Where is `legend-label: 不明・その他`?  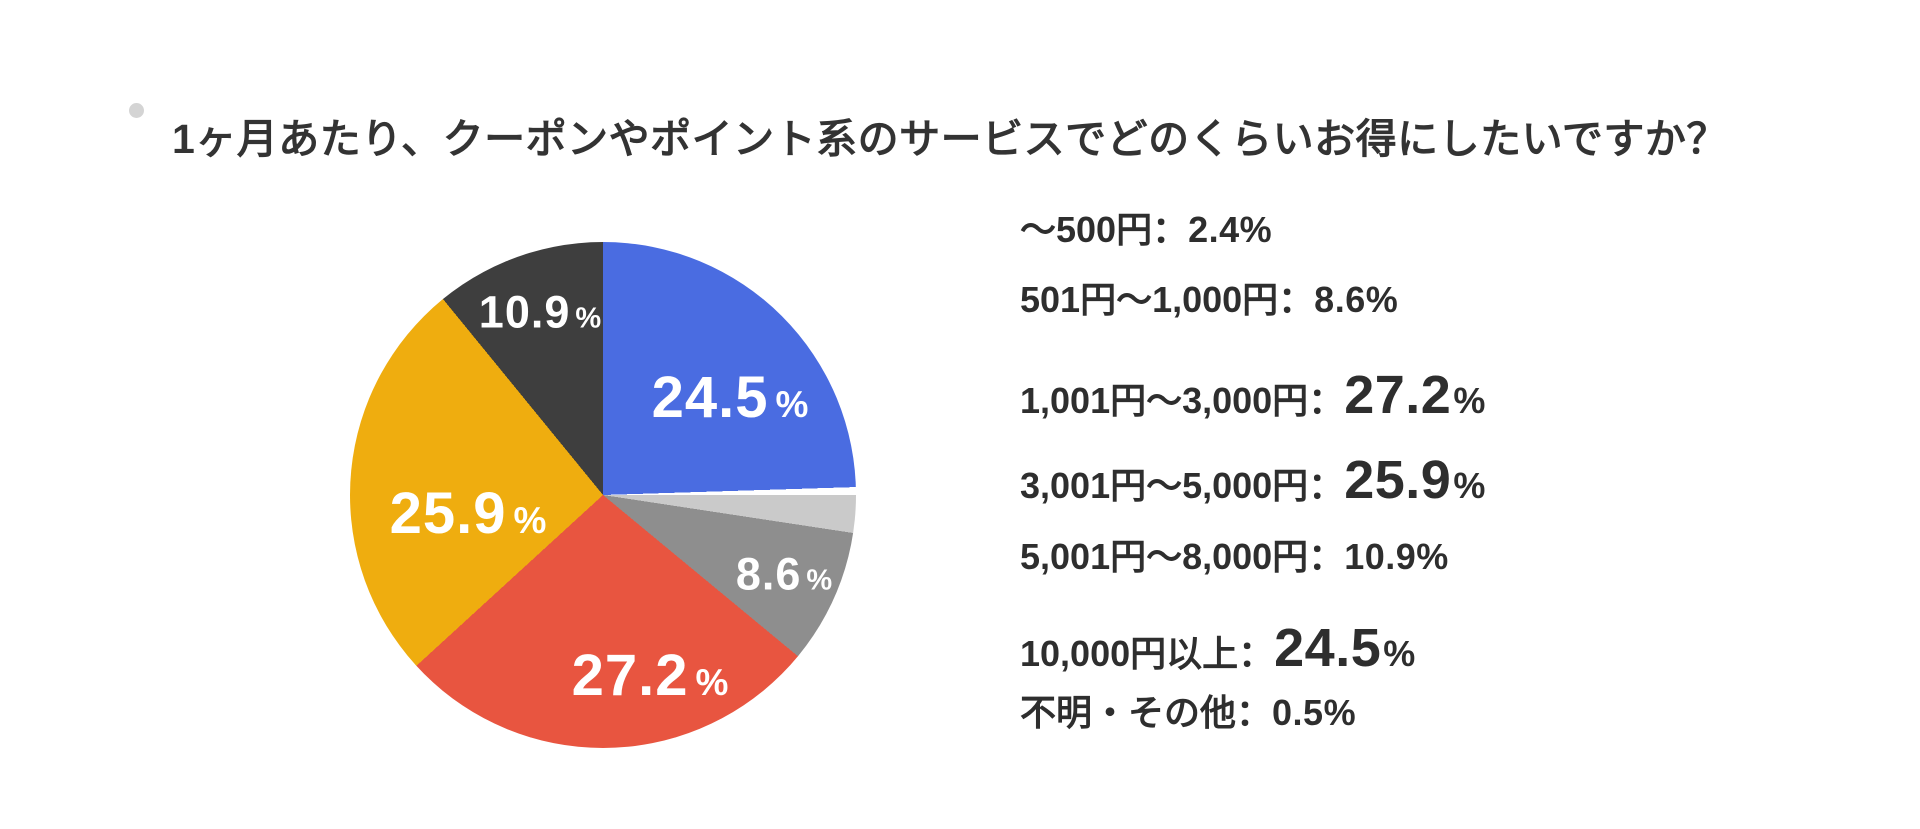 legend-label: 不明・その他 is located at coordinates (1128, 712).